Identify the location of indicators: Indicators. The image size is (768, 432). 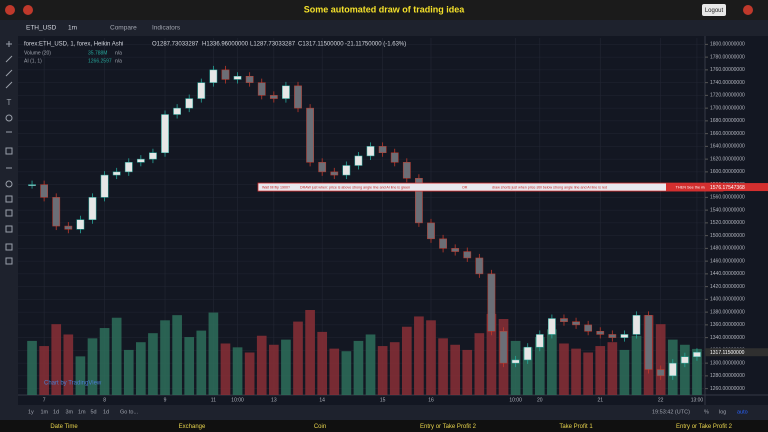
(166, 28).